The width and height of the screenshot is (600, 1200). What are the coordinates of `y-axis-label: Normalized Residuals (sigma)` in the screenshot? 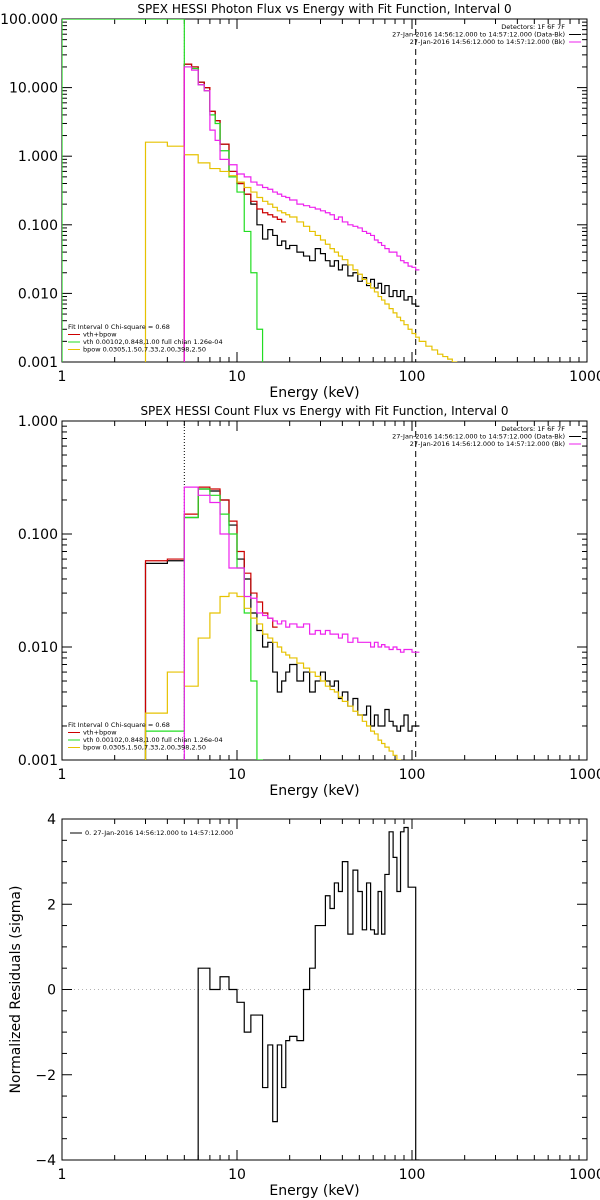 It's located at (16, 990).